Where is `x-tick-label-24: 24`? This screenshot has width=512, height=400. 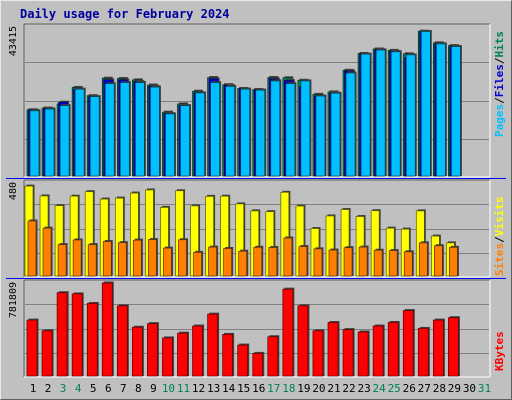
x-tick-label-24: 24 is located at coordinates (380, 388).